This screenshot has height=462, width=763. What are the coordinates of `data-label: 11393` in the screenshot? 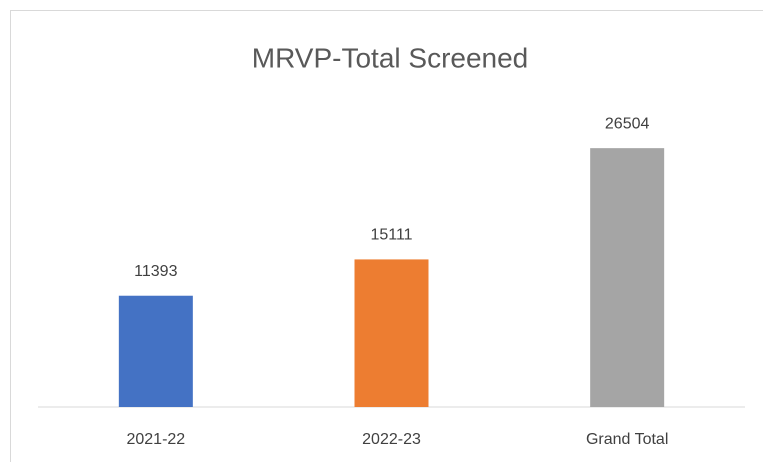 It's located at (155, 271).